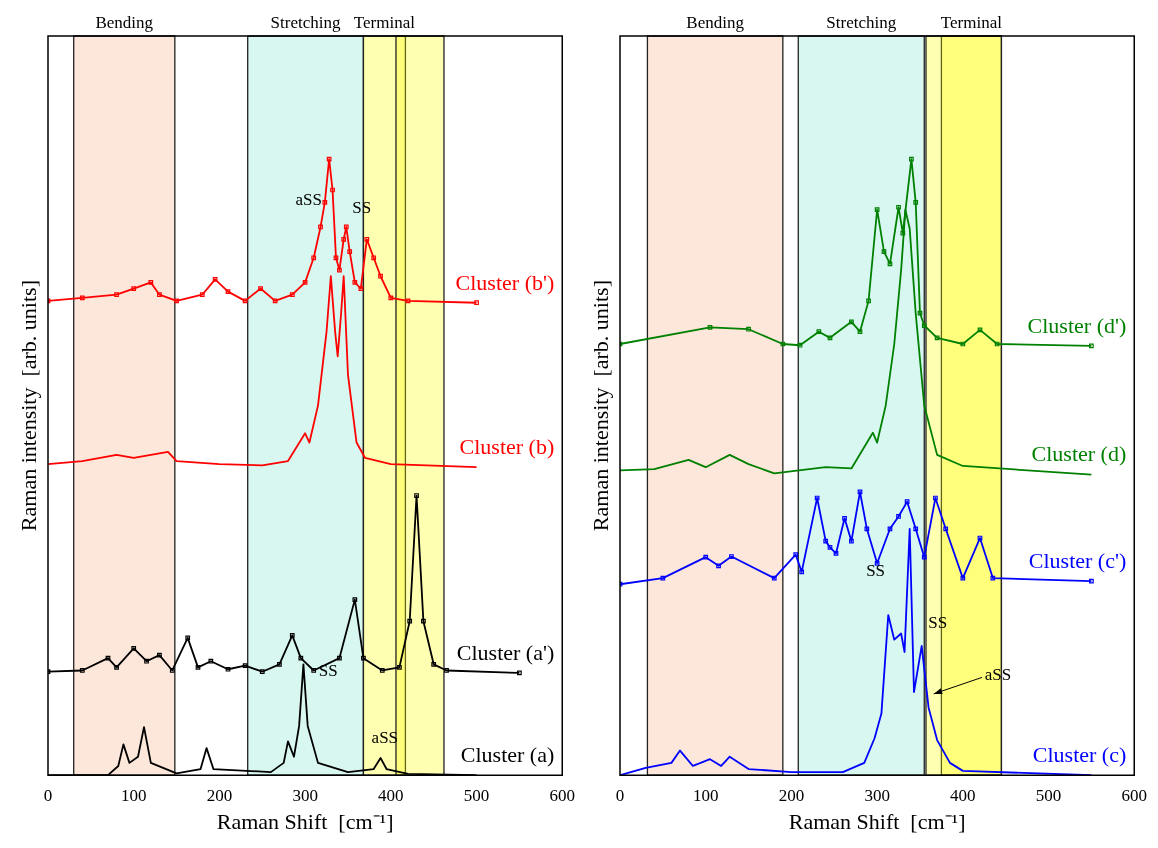 This screenshot has height=848, width=1158. I want to click on series-label: Cluster (d'), so click(1077, 325).